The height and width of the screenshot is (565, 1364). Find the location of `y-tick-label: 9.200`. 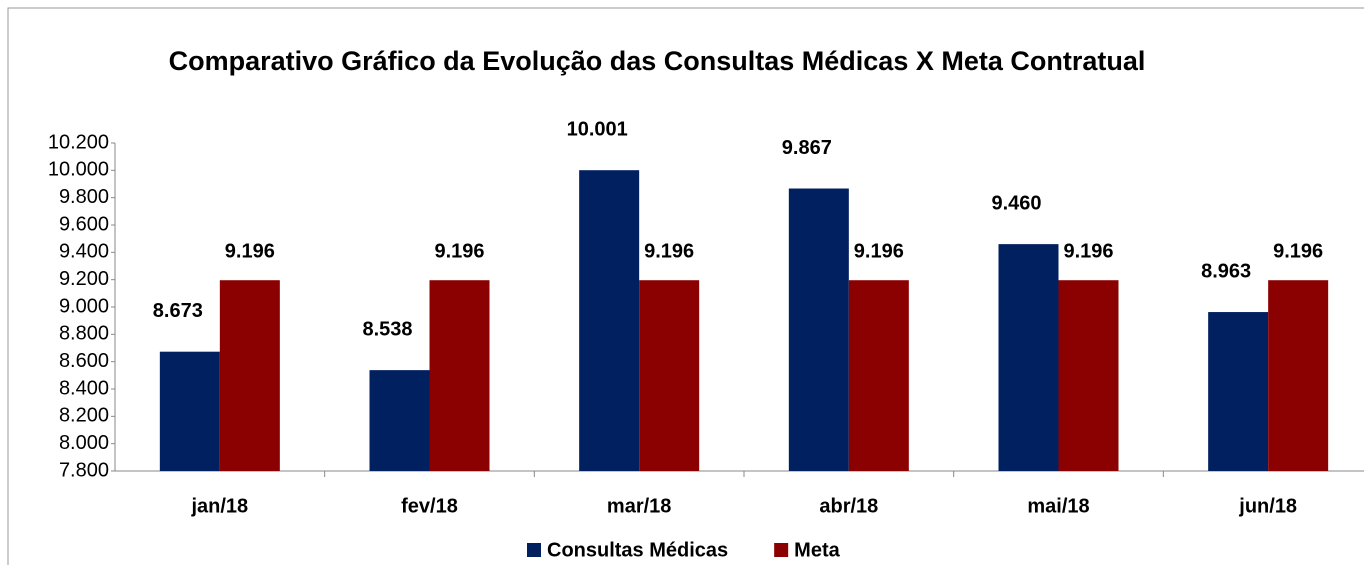

y-tick-label: 9.200 is located at coordinates (84, 279).